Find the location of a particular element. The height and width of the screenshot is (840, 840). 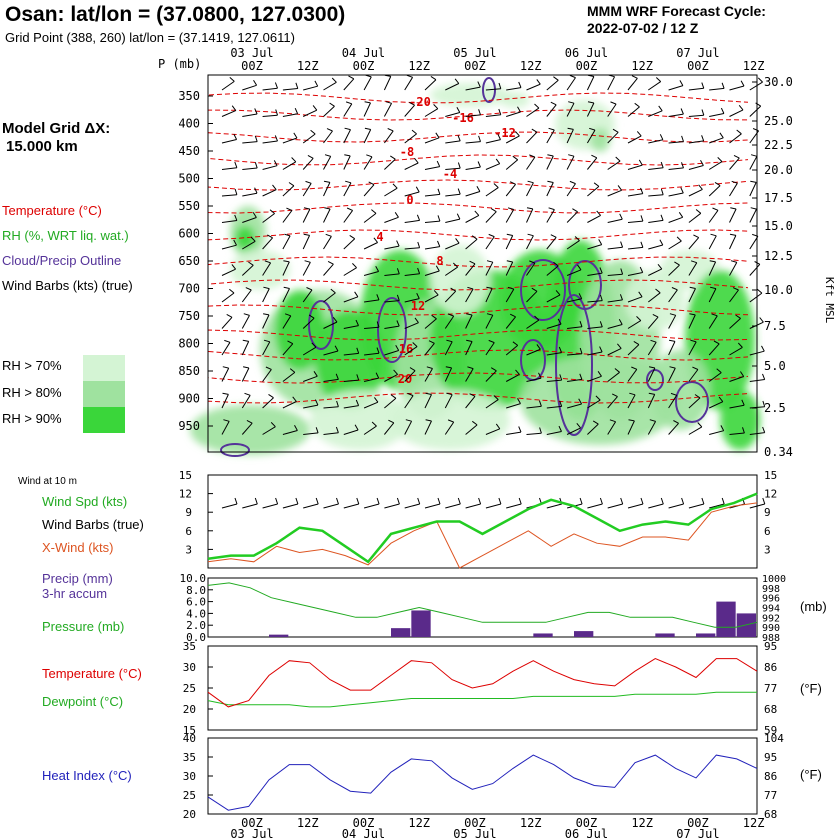

pressure-tick: 750 is located at coordinates (189, 316).